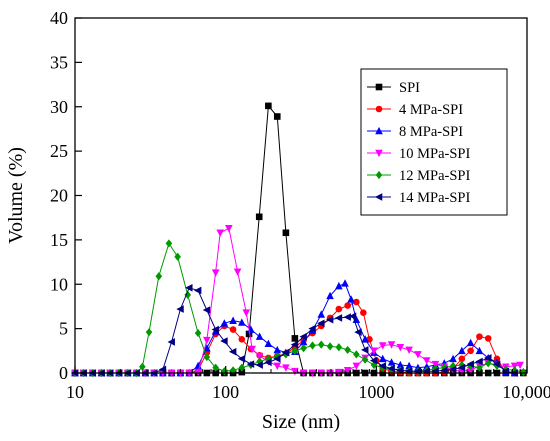  I want to click on y-axis-label: Volume (%), so click(16, 195).